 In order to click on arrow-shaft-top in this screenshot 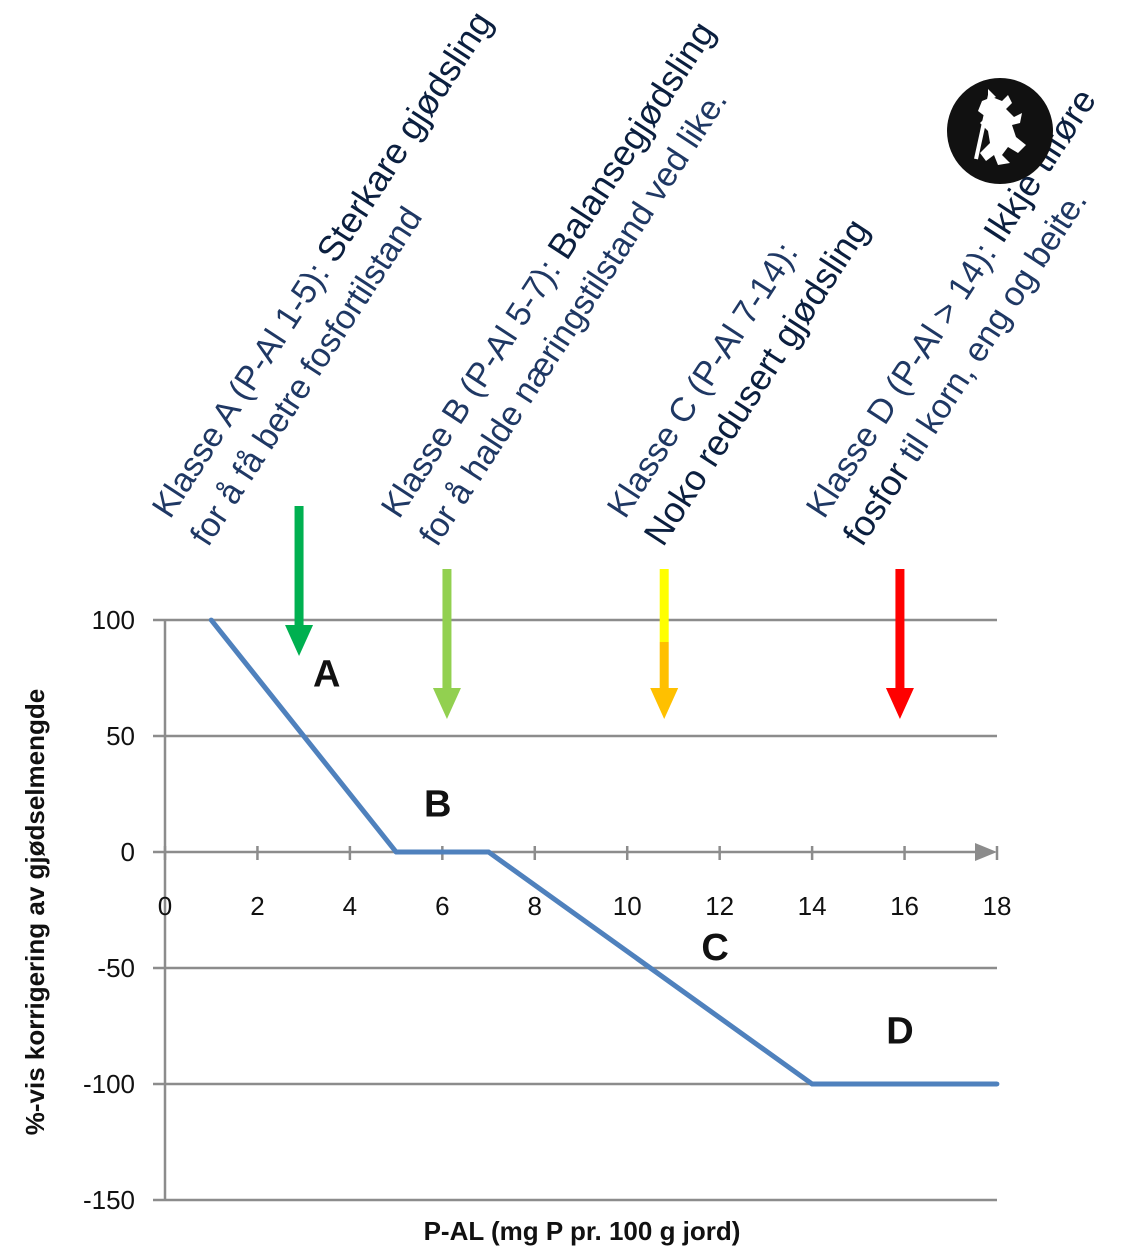, I will do `click(664, 605)`.